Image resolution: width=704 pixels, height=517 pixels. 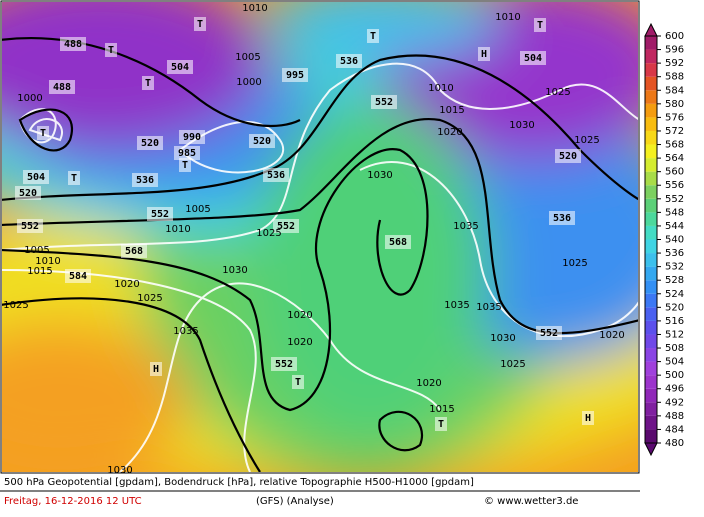 I want to click on colorbar-arrow-top, so click(x=651, y=29).